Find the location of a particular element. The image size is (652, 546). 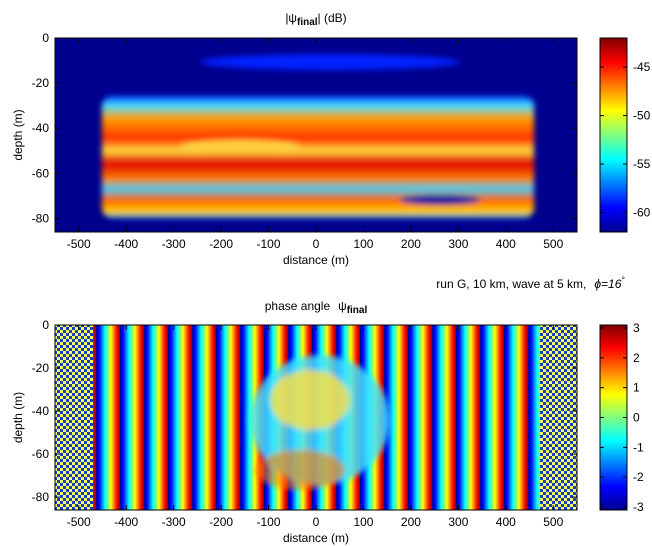

chart-title: |ψfinal| (dB) is located at coordinates (315, 19).